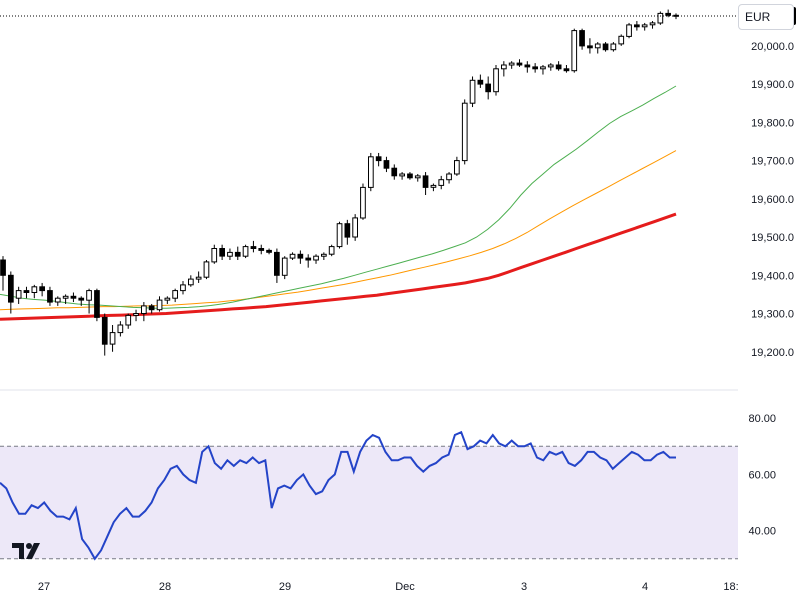 This screenshot has width=800, height=600. Describe the element at coordinates (44, 587) in the screenshot. I see `time-axis-tick-label: 27` at that location.